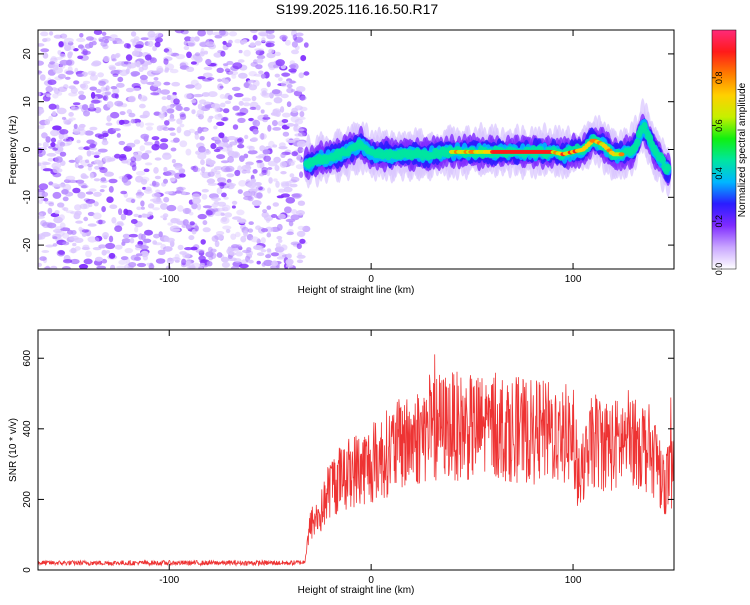  Describe the element at coordinates (356, 590) in the screenshot. I see `snr-xlabel: Height of straight line (km)` at that location.